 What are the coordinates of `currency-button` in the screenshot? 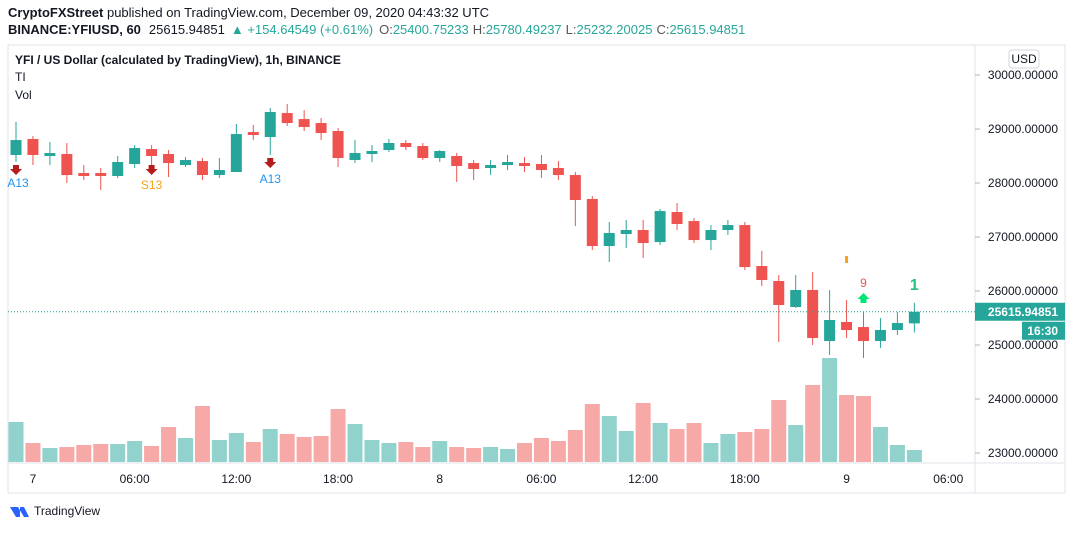 It's located at (1024, 59).